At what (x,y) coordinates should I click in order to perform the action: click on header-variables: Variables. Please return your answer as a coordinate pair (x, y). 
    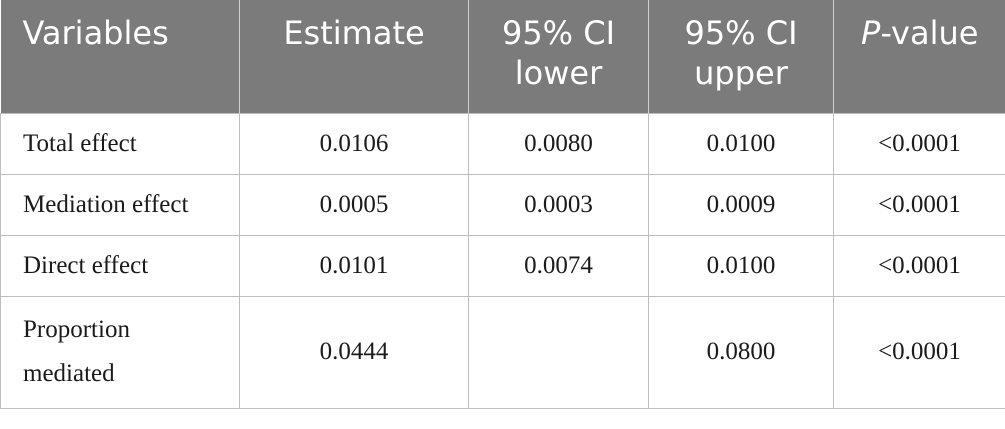
    Looking at the image, I should click on (120, 56).